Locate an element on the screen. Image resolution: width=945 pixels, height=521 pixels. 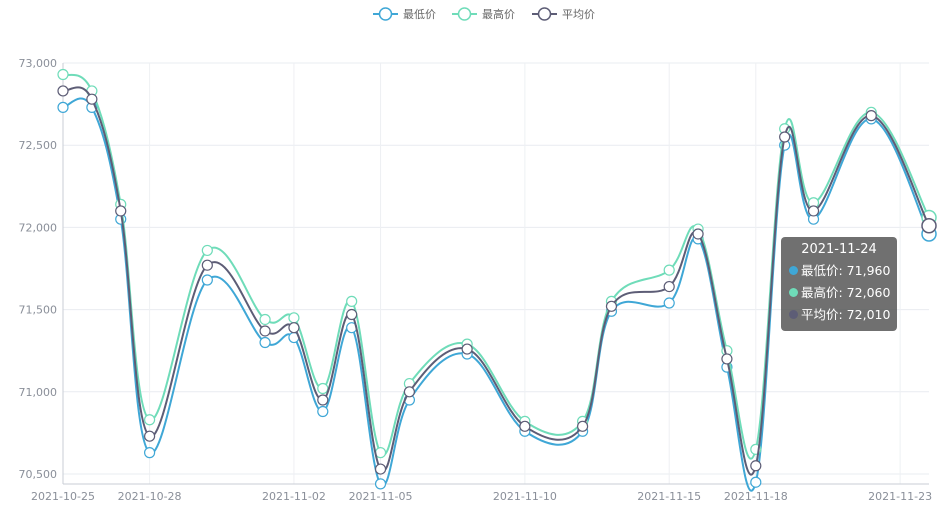
tooltip-row-avg: 平均价: 72,010 is located at coordinates (840, 315).